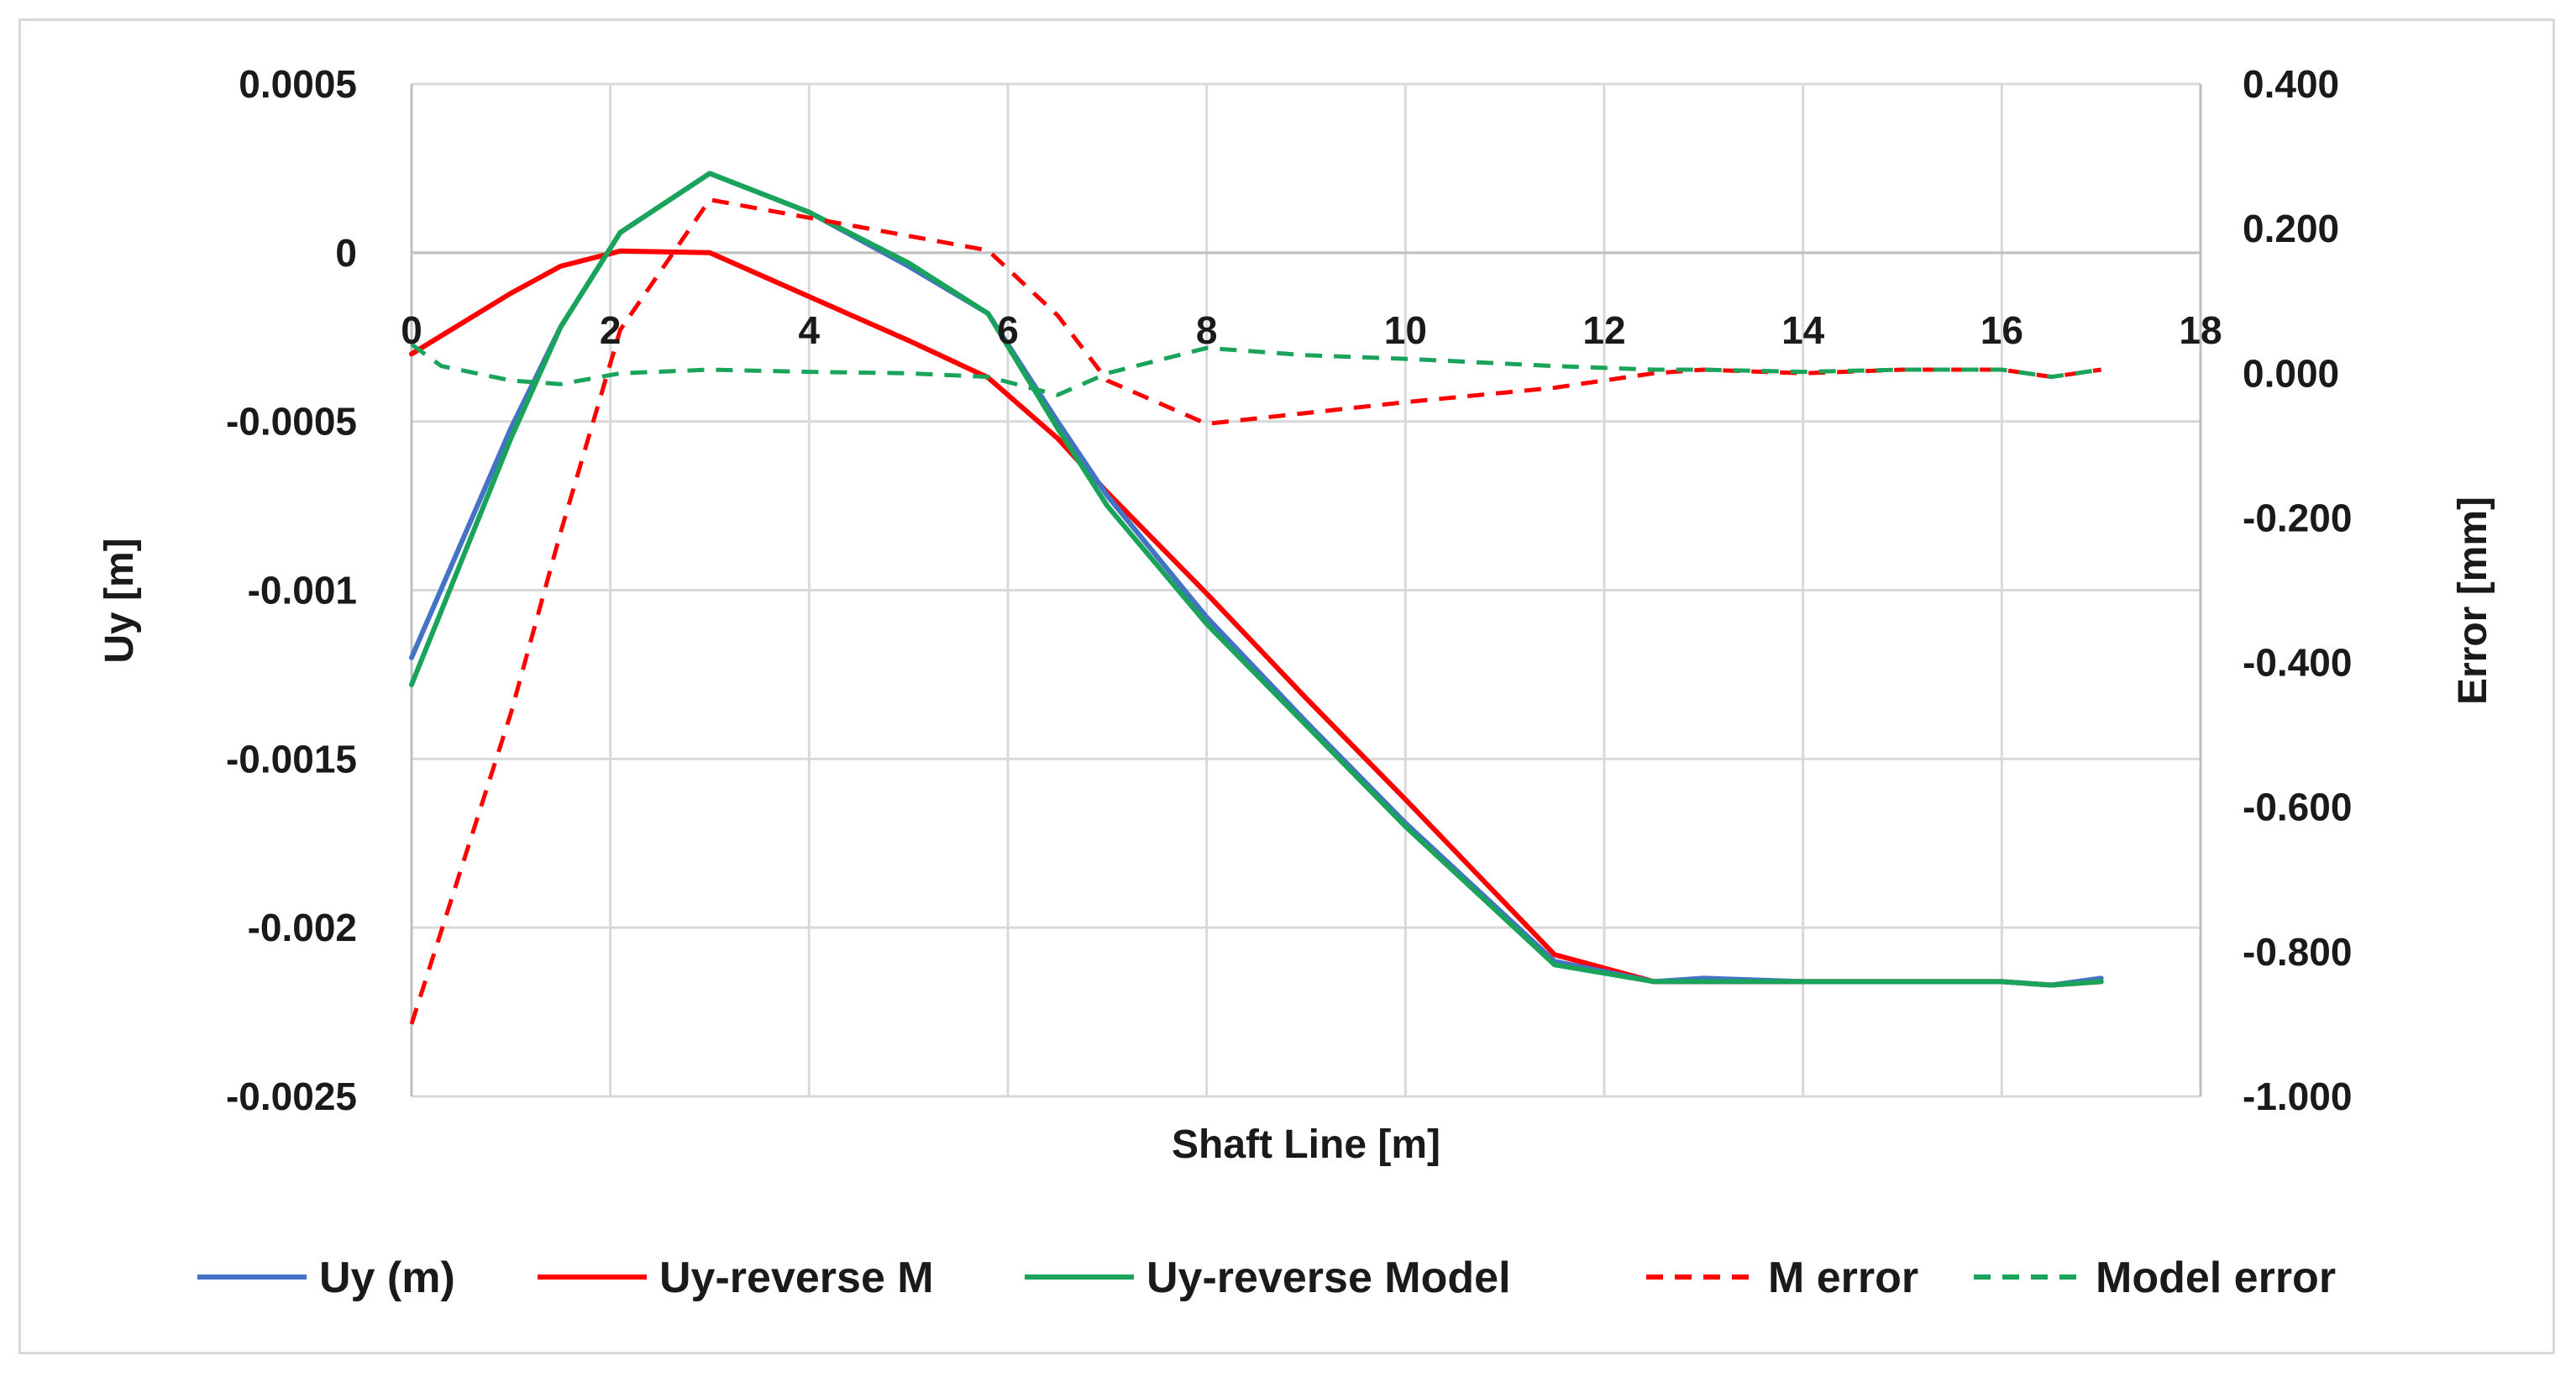 This screenshot has width=2576, height=1377. I want to click on x-tick-label: 16, so click(2002, 330).